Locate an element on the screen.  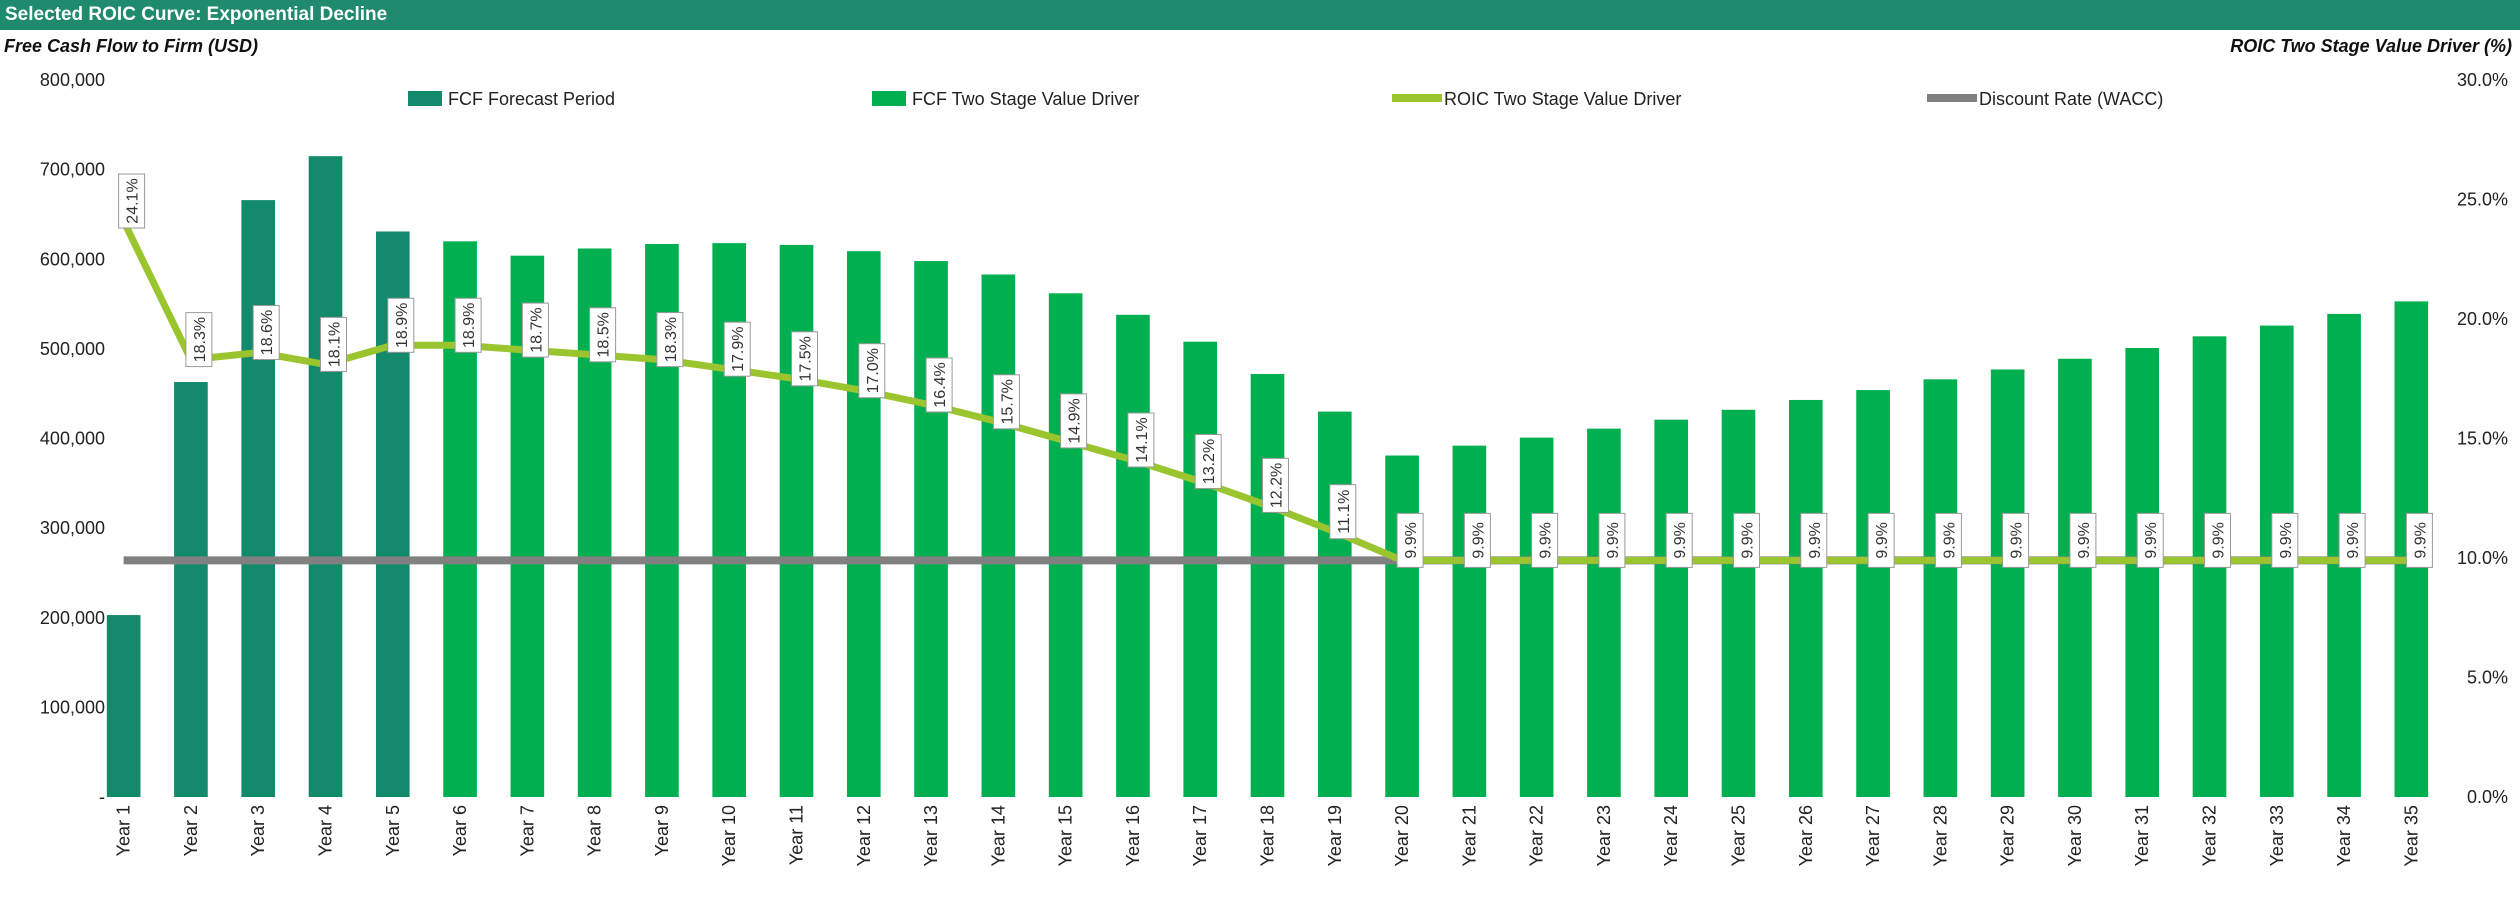
roic-data-label: 17.5% is located at coordinates (804, 359).